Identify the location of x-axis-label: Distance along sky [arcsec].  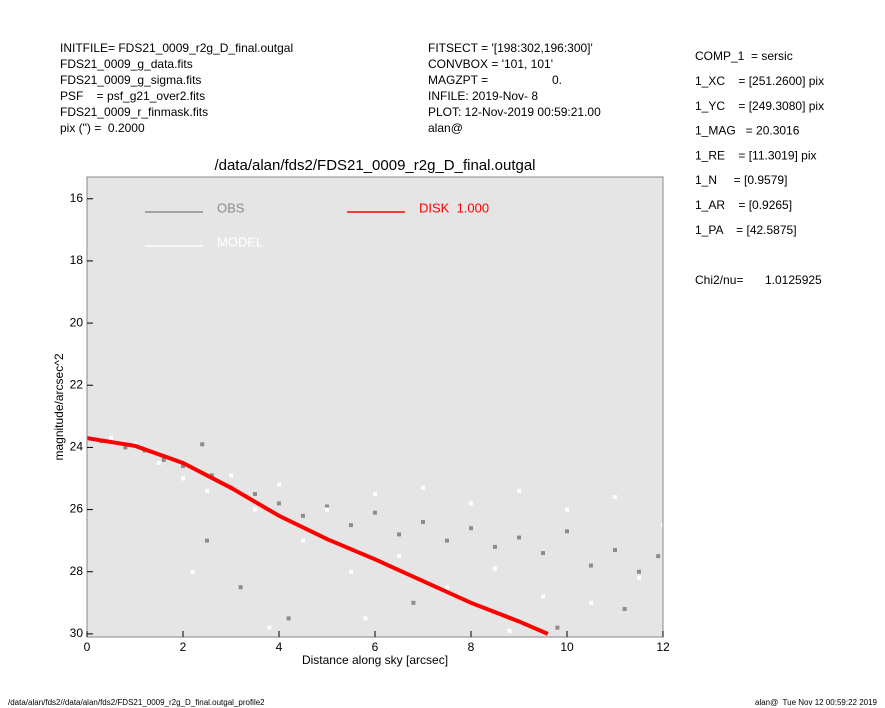
(375, 660).